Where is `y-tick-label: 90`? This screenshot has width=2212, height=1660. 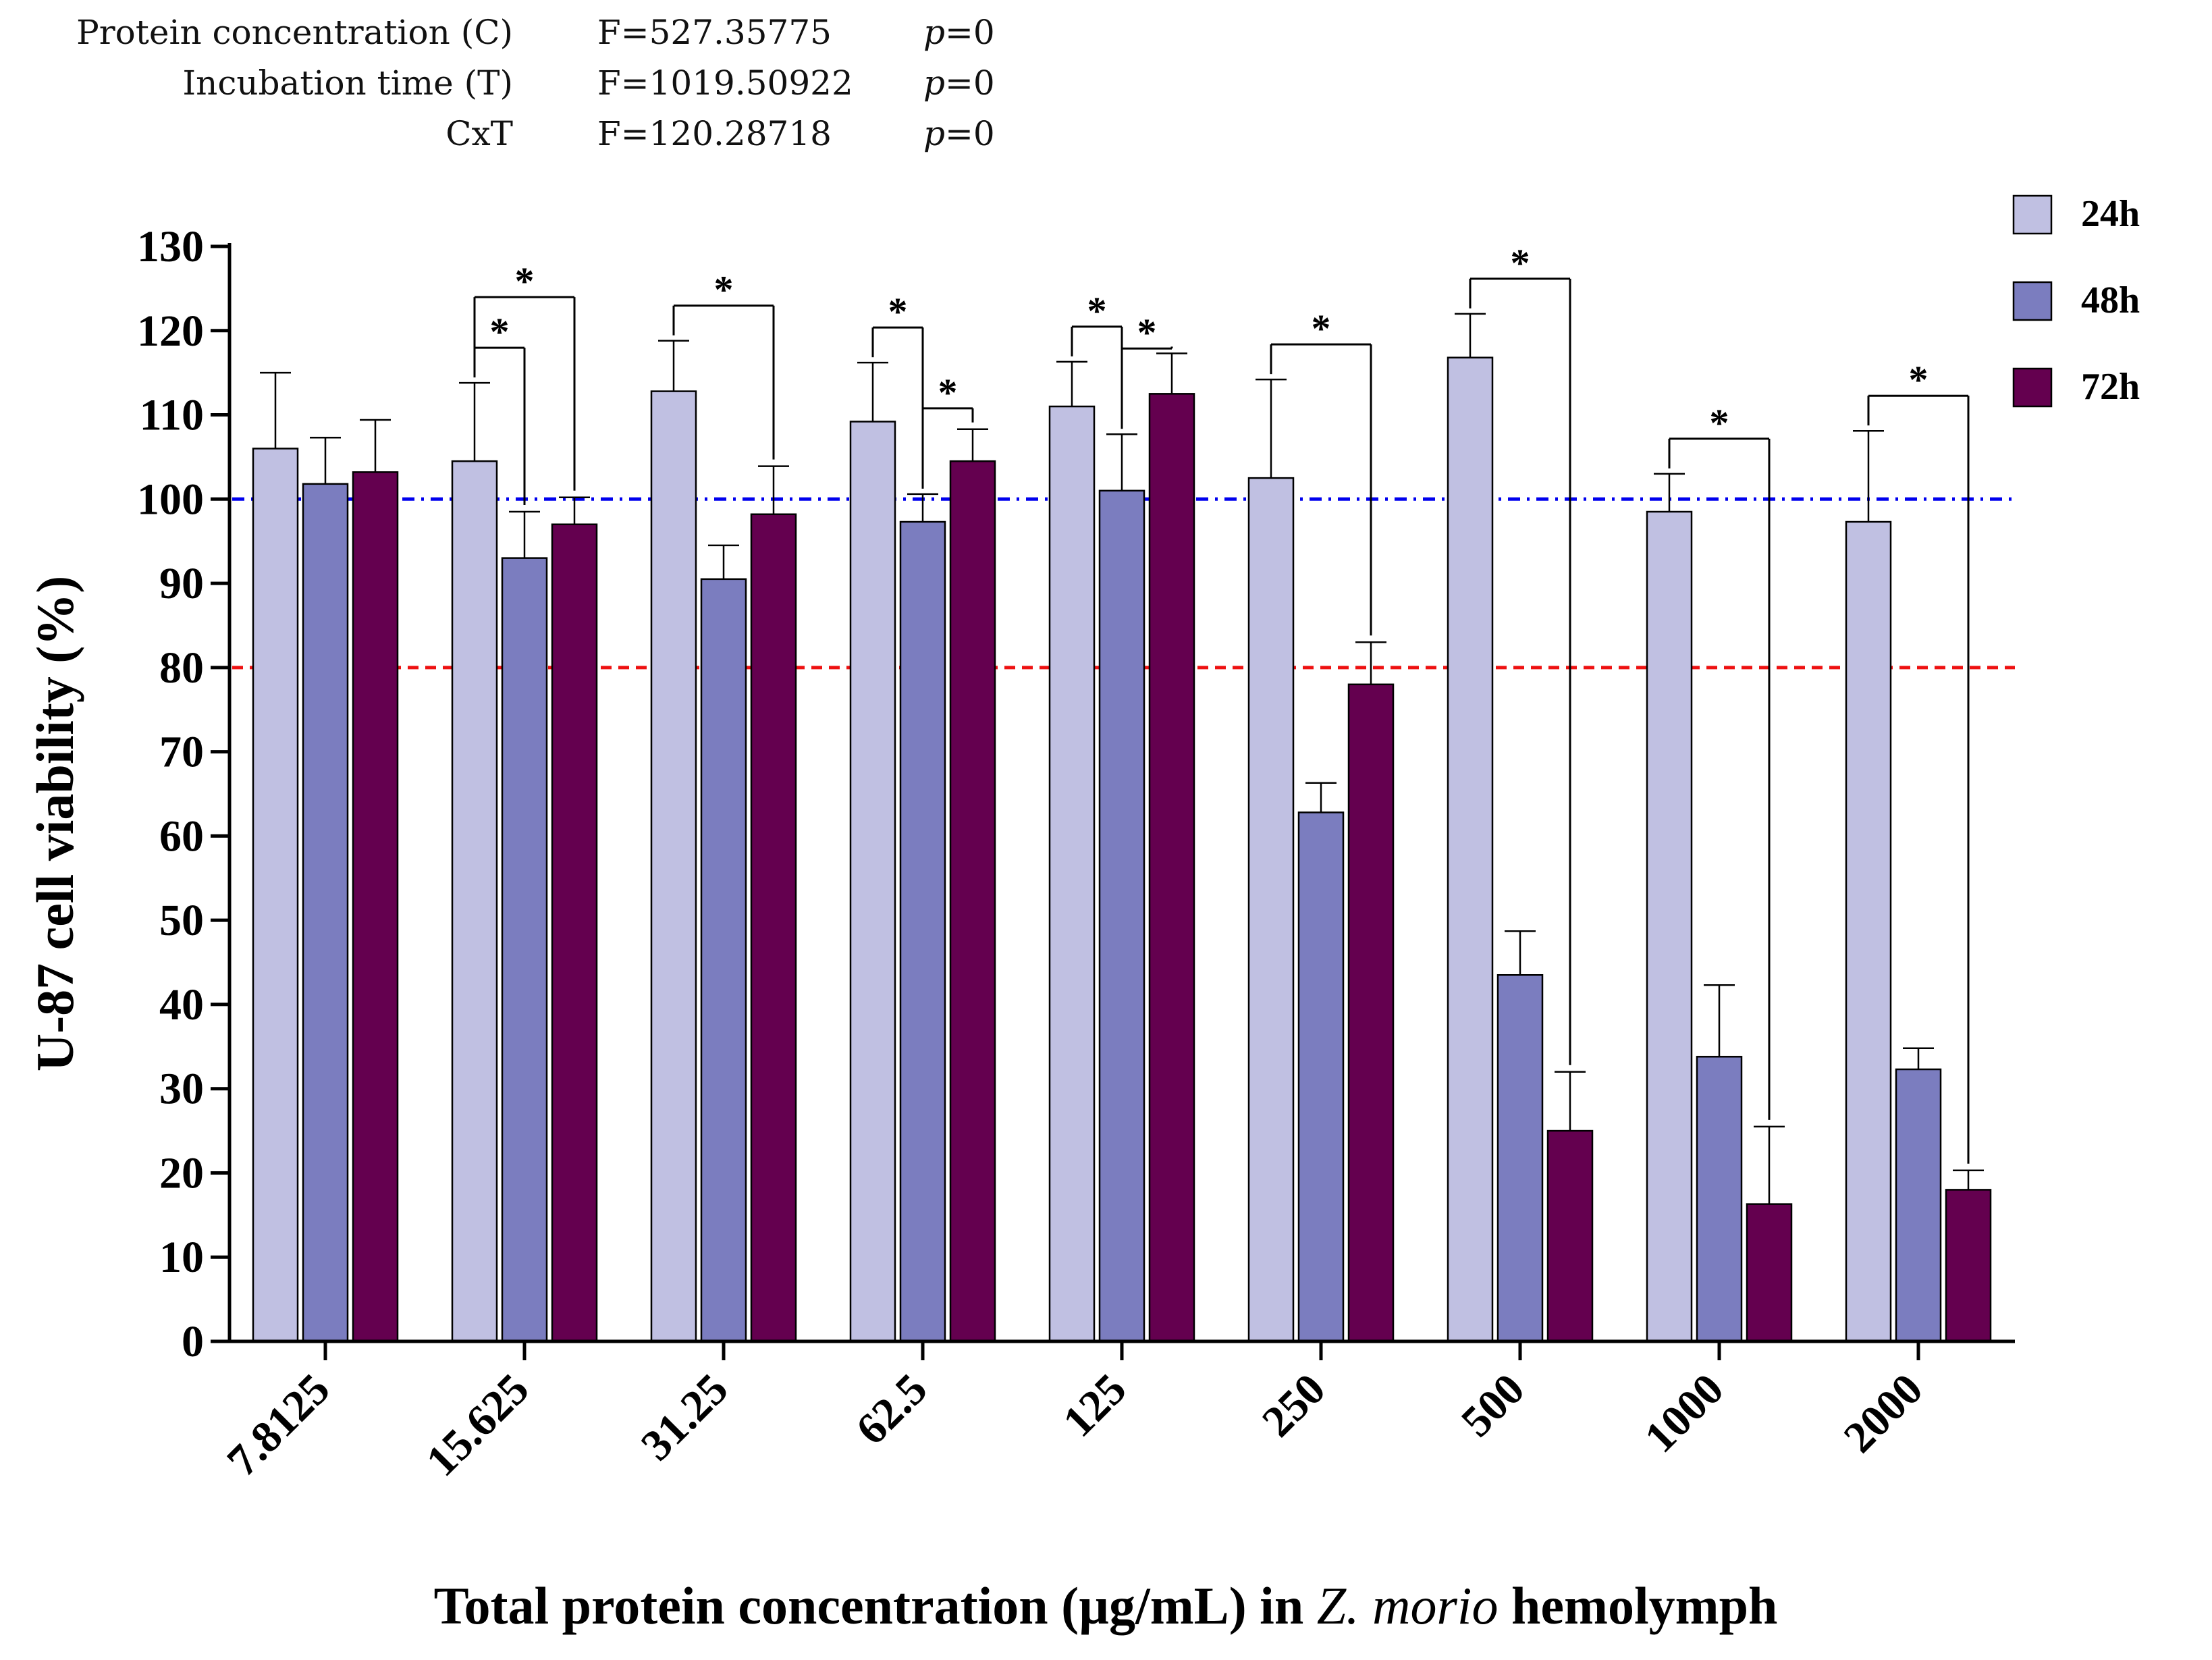
y-tick-label: 90 is located at coordinates (181, 583).